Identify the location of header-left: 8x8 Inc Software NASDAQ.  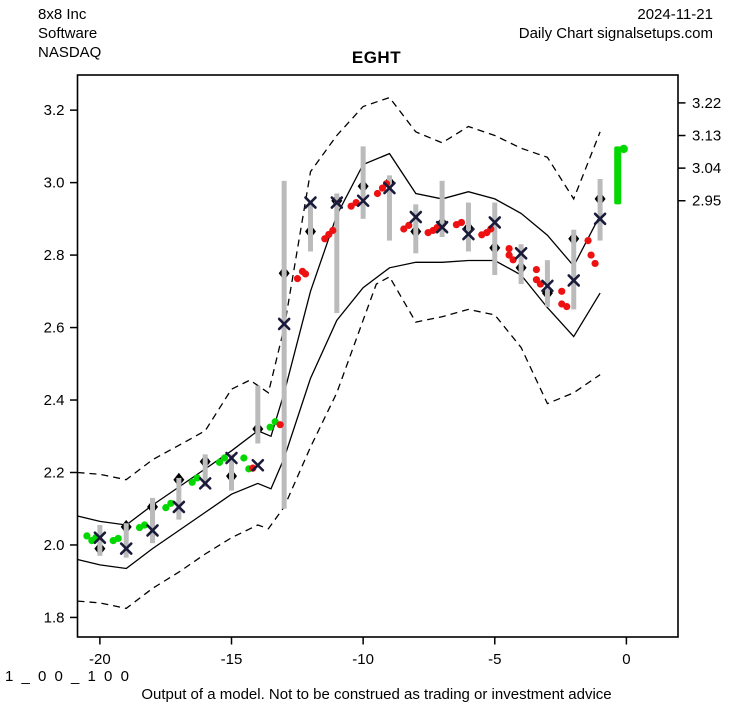
(69, 33).